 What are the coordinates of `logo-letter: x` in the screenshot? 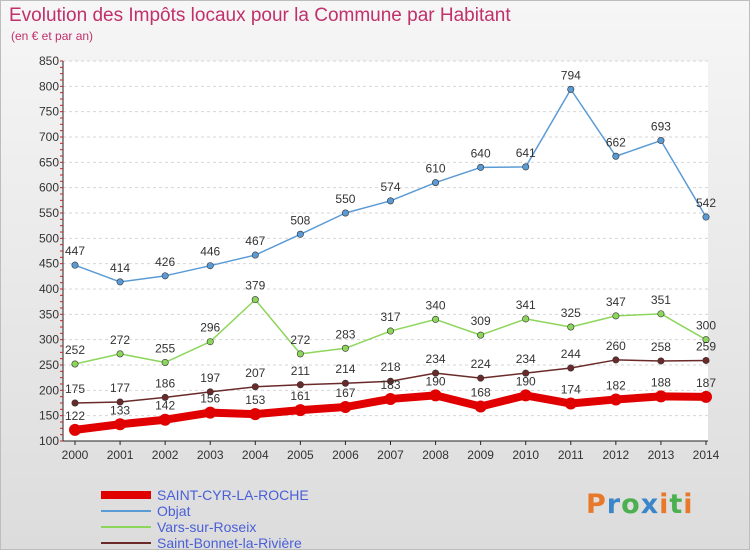 It's located at (650, 504).